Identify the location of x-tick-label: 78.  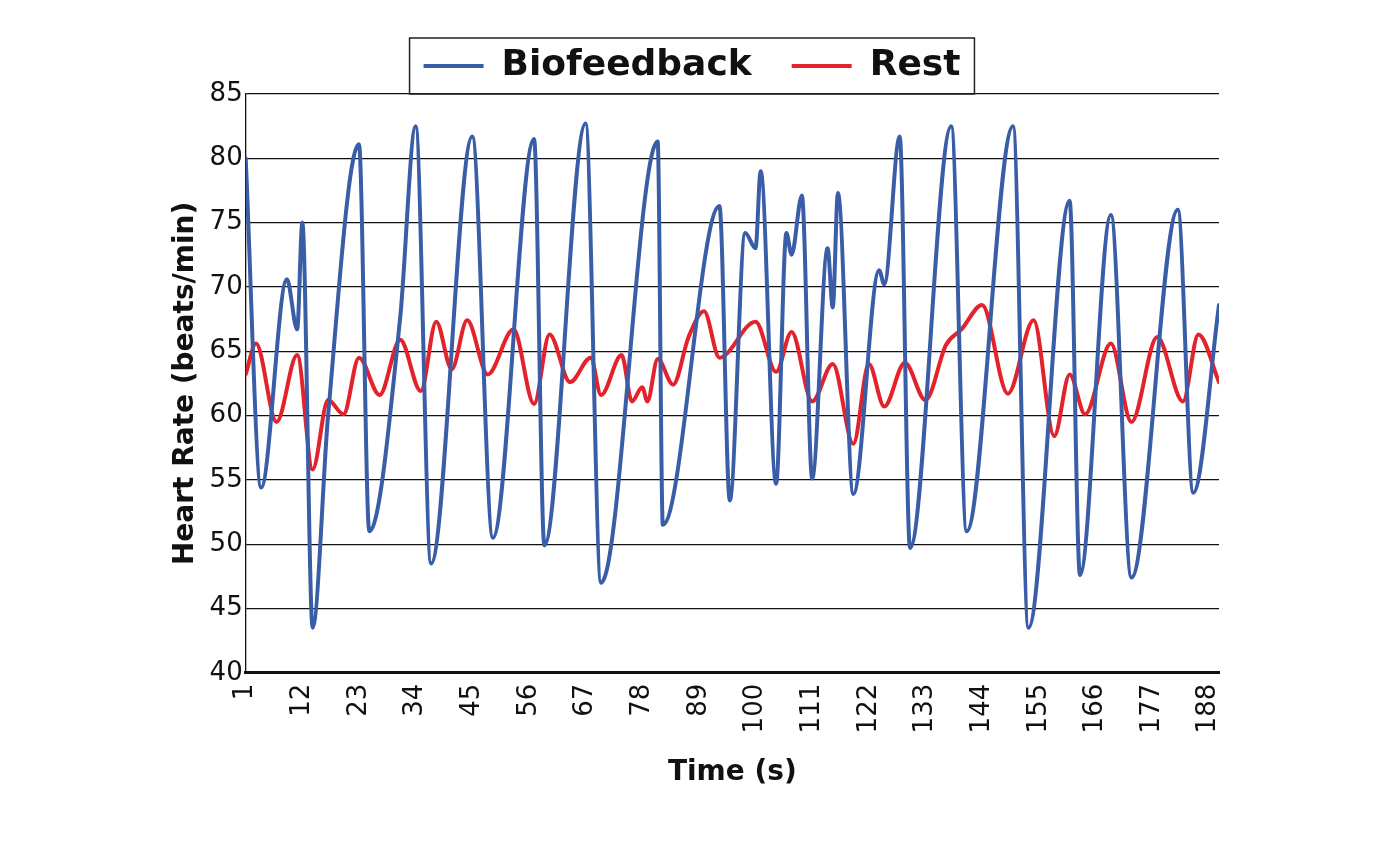
(639, 700).